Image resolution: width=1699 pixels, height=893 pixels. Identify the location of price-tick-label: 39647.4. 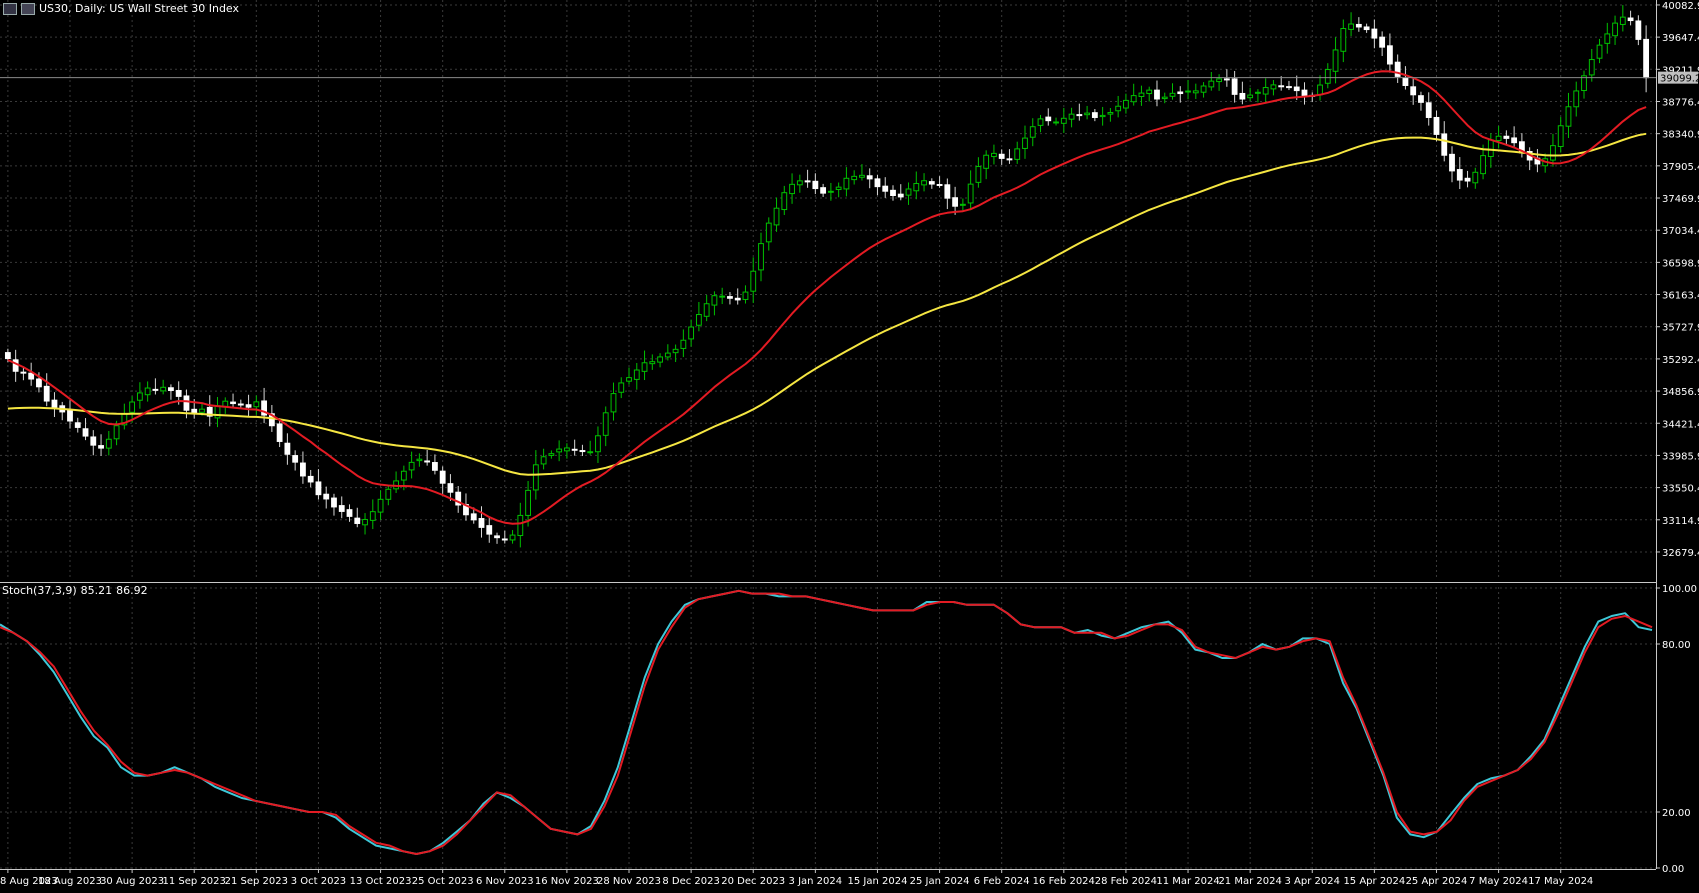
(1680, 38).